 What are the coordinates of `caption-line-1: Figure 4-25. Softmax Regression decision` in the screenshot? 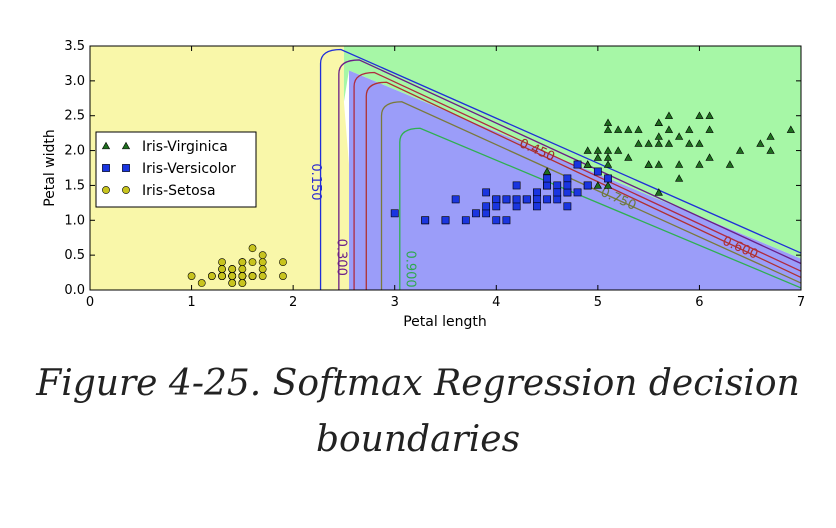 It's located at (418, 383).